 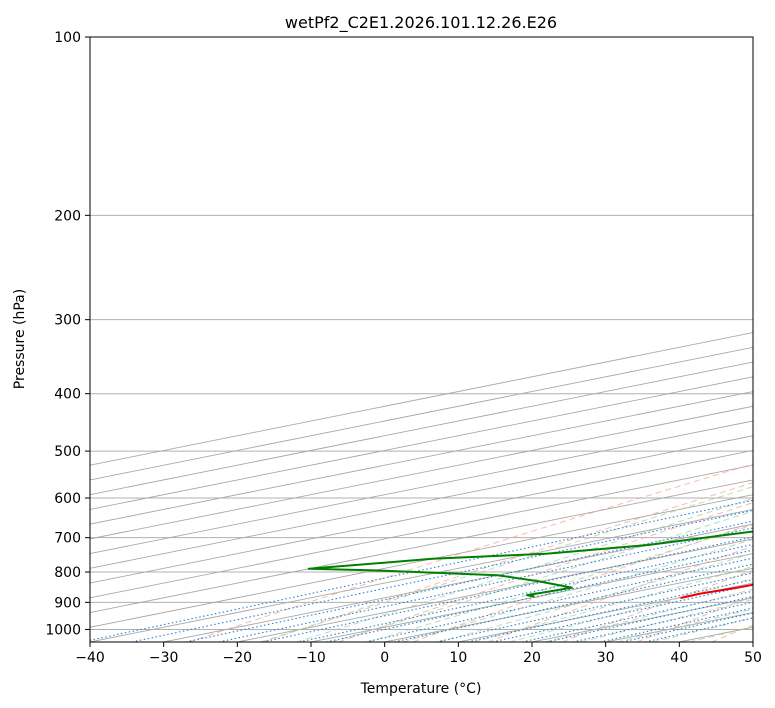 What do you see at coordinates (67, 539) in the screenshot?
I see `y-tick-label: 700` at bounding box center [67, 539].